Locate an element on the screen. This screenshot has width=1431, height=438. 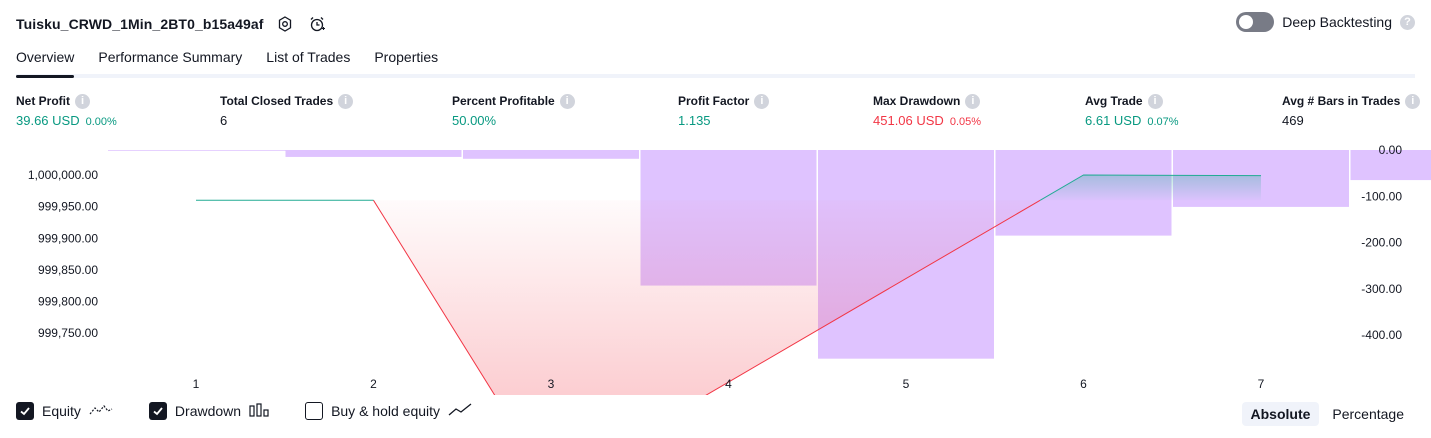
metric-net-profit: Net Profit i 39.66 USD 0.00% is located at coordinates (66, 110).